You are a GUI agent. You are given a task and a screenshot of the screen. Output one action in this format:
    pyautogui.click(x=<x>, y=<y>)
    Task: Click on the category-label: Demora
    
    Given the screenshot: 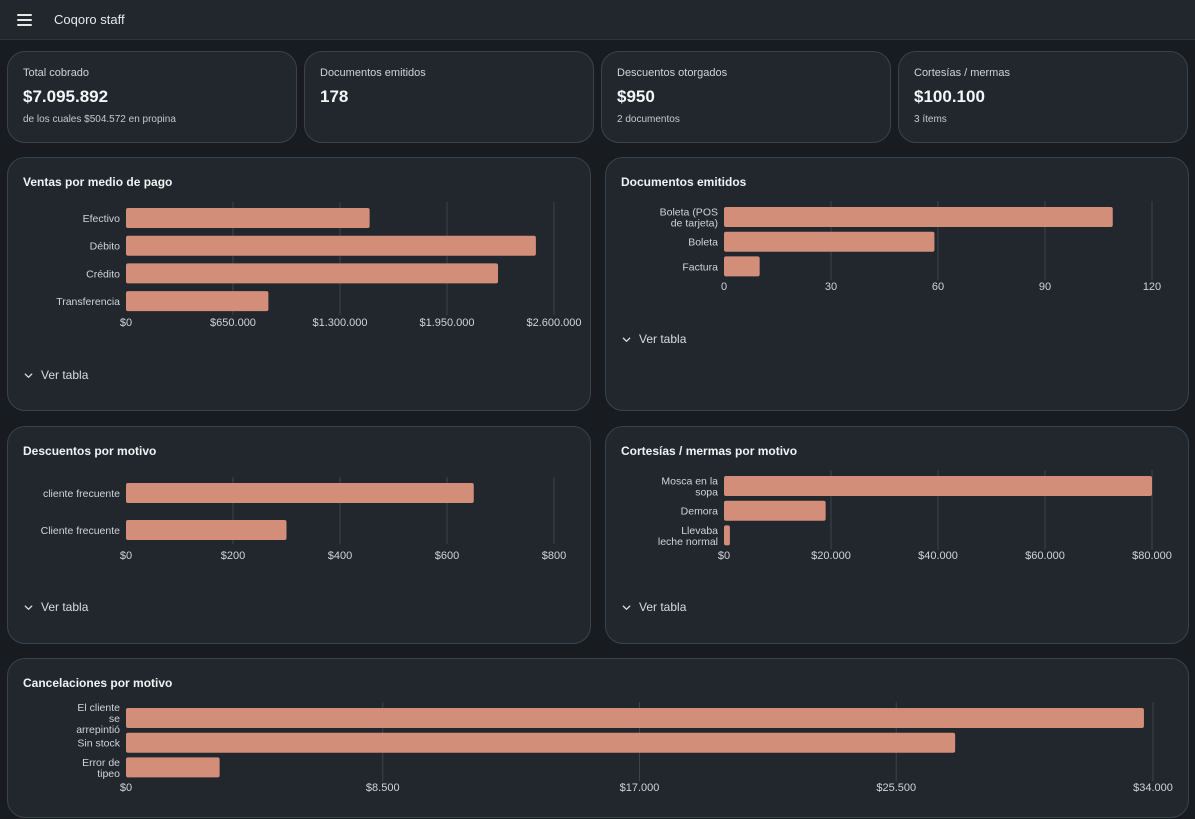 What is the action you would take?
    pyautogui.click(x=700, y=512)
    